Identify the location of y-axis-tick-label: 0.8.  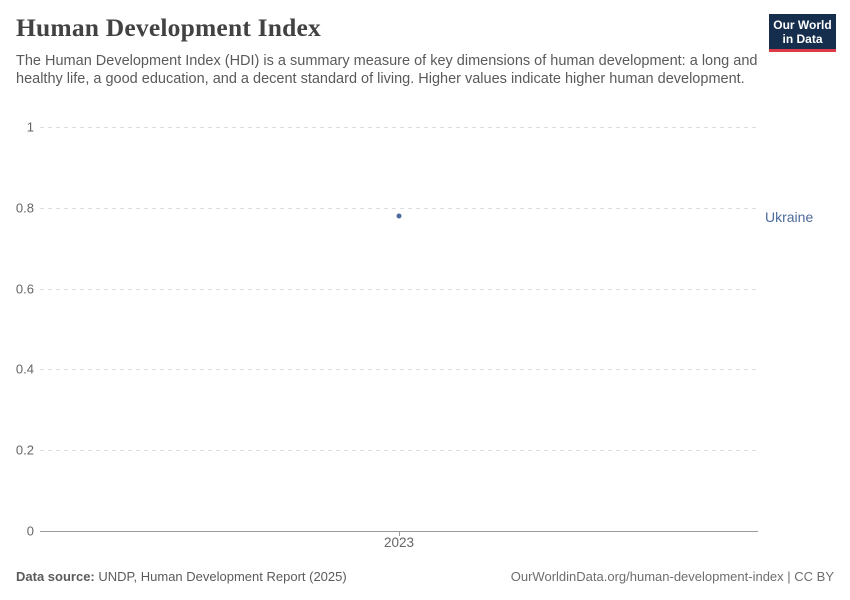
(24, 208).